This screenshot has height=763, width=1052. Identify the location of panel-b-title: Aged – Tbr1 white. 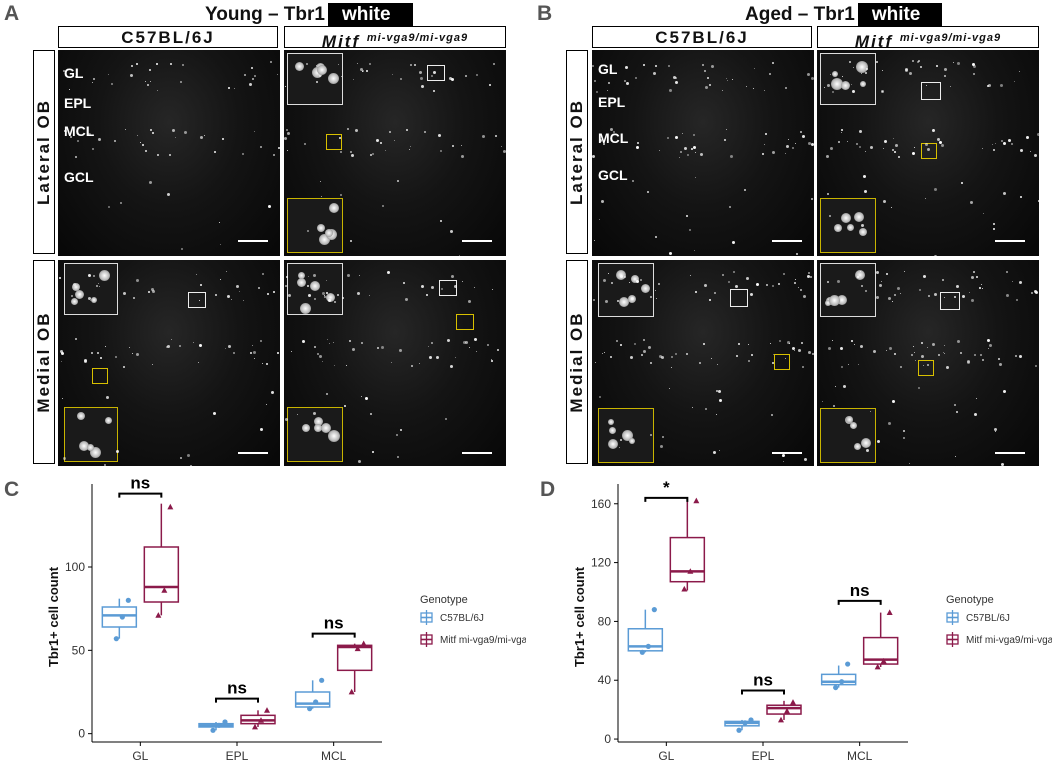
(844, 15).